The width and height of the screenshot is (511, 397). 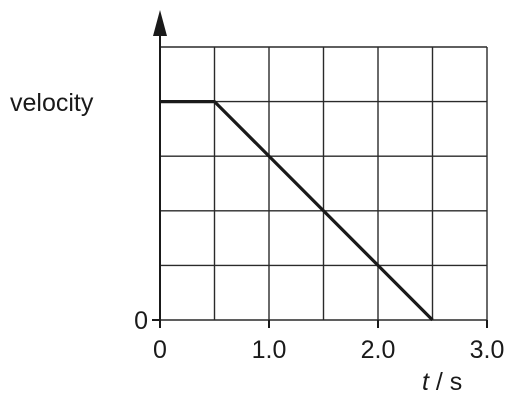 I want to click on axes, so click(x=160, y=165).